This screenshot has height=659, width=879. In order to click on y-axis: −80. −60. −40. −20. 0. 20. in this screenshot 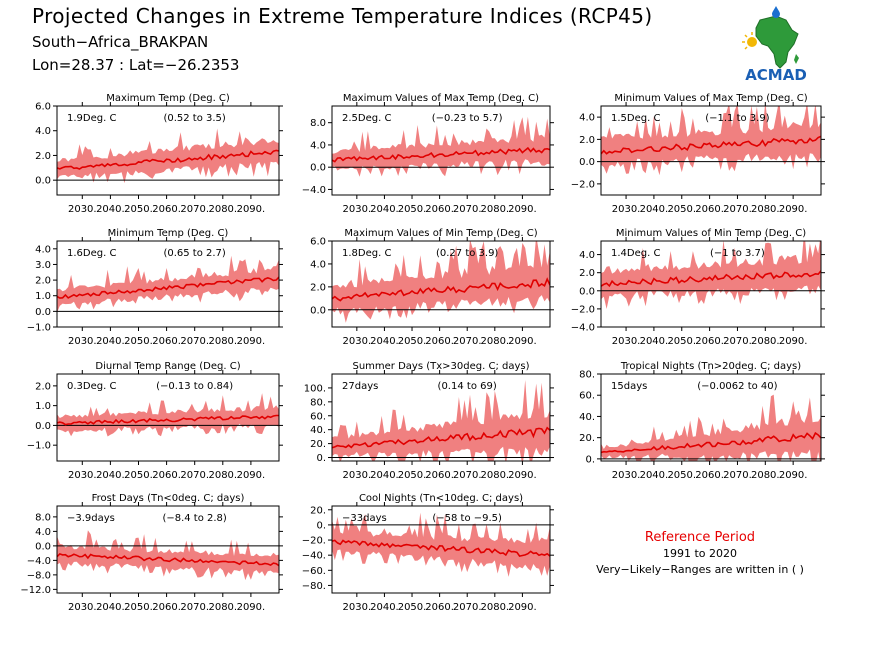, I will do `click(428, 548)`.